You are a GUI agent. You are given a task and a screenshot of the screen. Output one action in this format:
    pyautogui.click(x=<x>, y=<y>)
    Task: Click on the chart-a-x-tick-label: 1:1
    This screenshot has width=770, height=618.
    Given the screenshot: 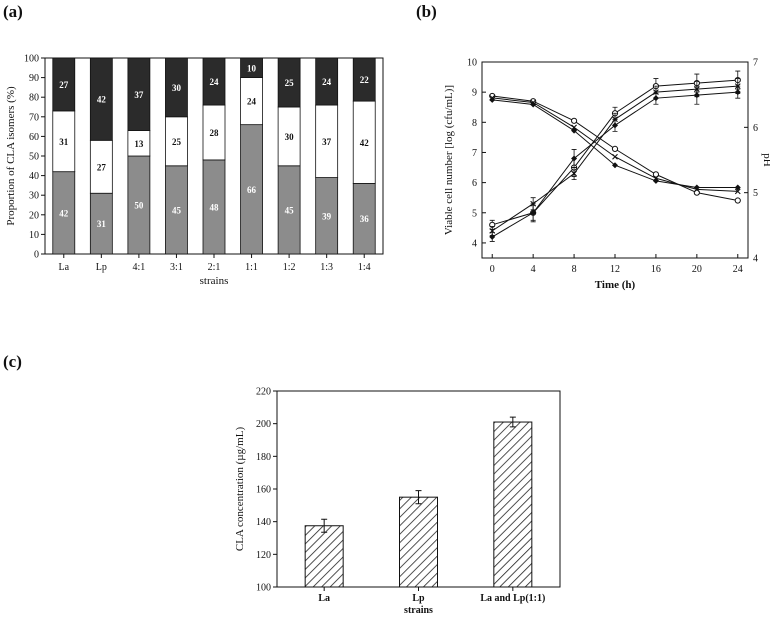 What is the action you would take?
    pyautogui.click(x=251, y=267)
    